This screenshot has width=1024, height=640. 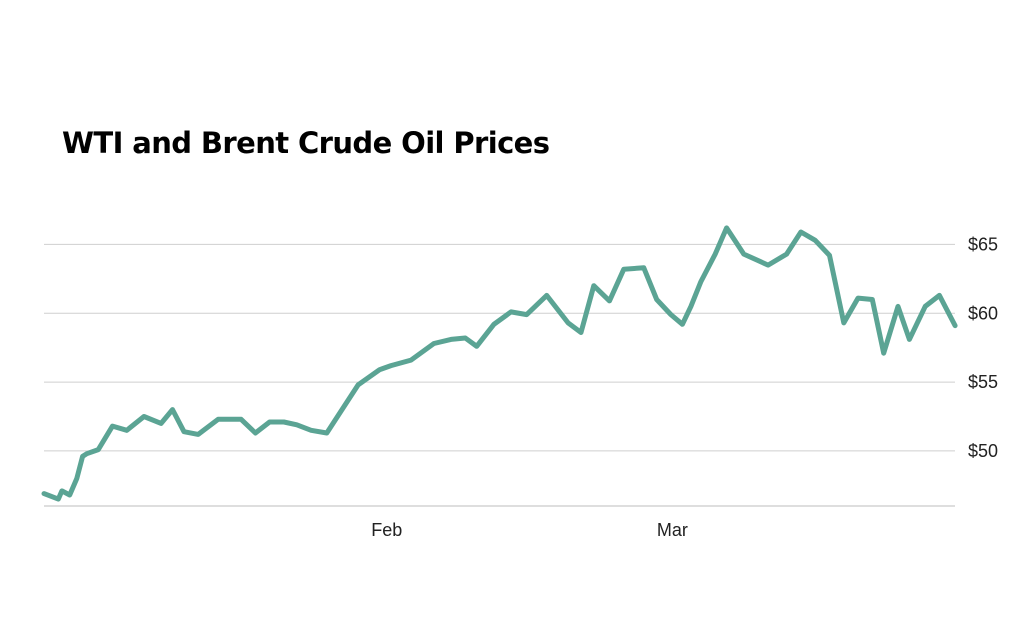 What do you see at coordinates (672, 530) in the screenshot?
I see `x-tick-label: Mar` at bounding box center [672, 530].